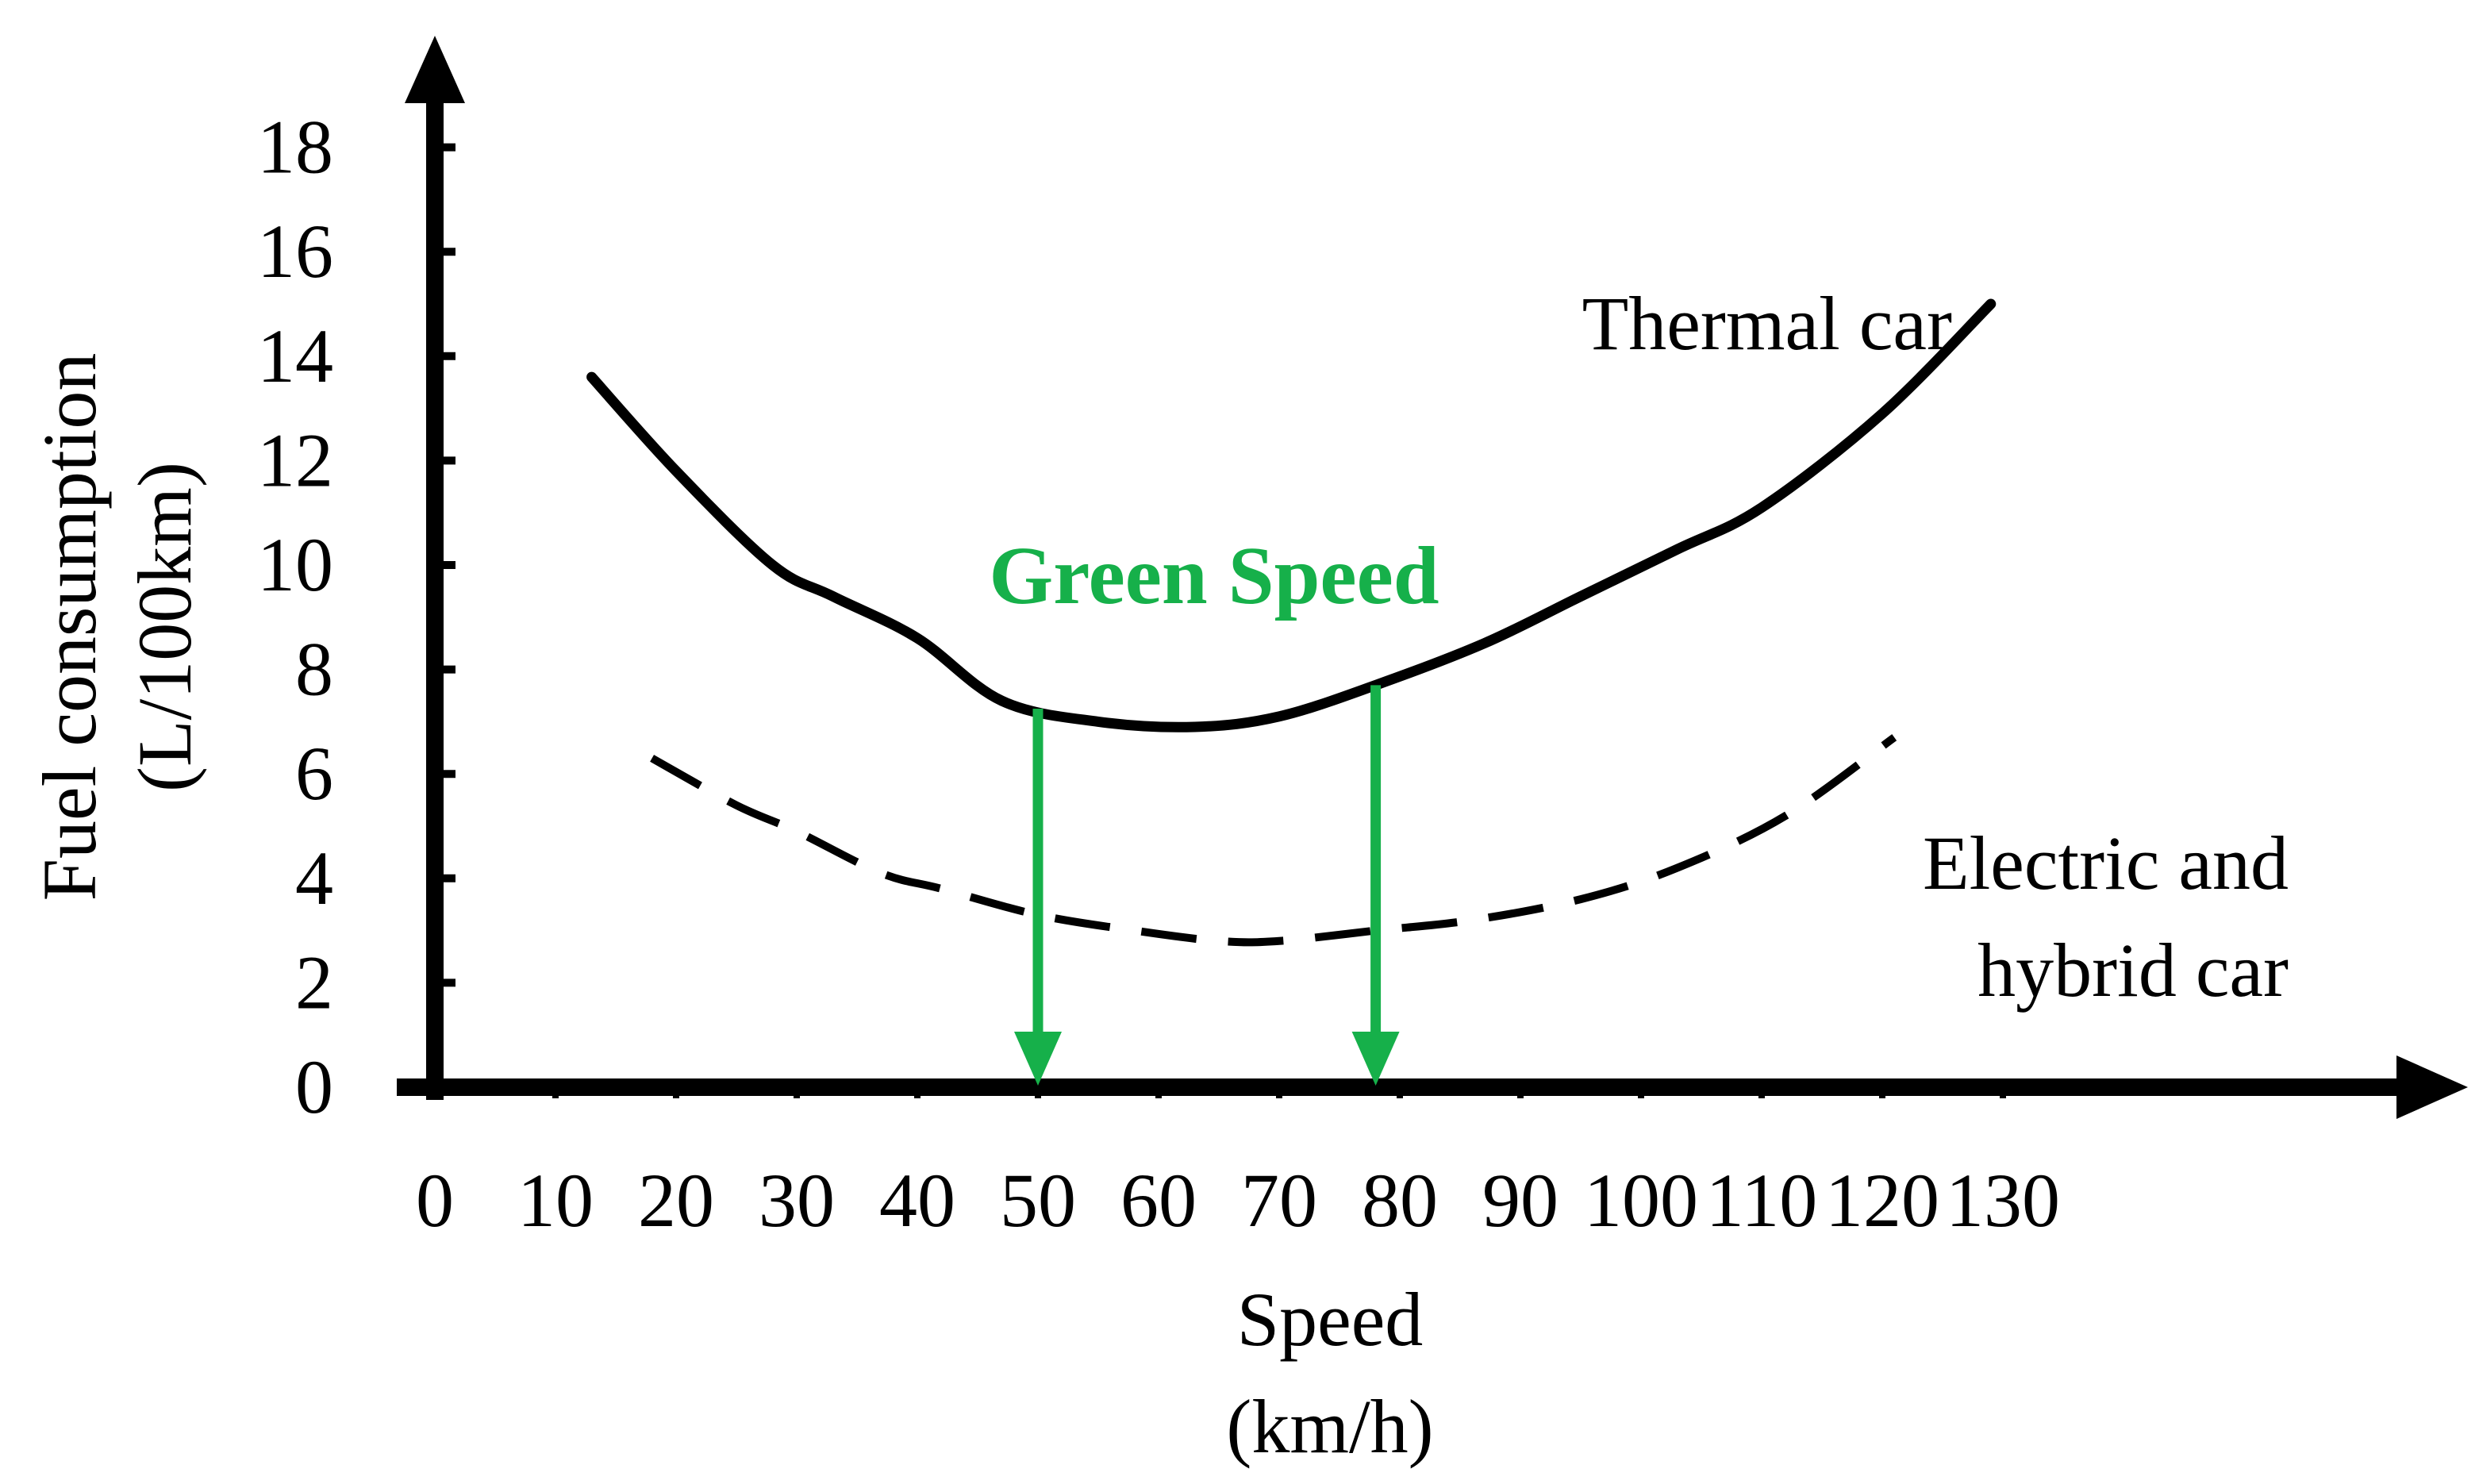 Image resolution: width=2479 pixels, height=1484 pixels. What do you see at coordinates (314, 1086) in the screenshot?
I see `y-tick-label: 0` at bounding box center [314, 1086].